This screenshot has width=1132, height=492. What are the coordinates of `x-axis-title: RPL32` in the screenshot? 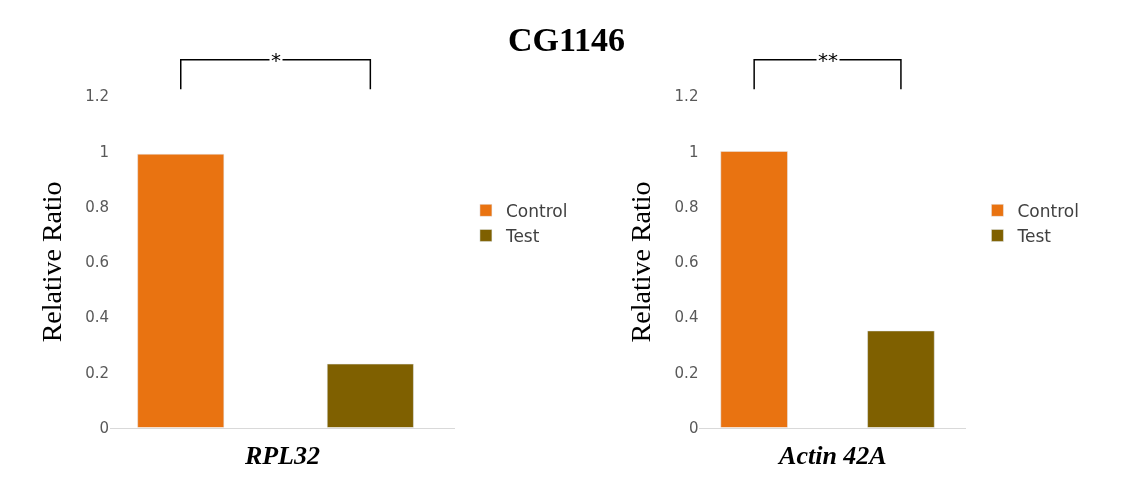 It's located at (281, 455).